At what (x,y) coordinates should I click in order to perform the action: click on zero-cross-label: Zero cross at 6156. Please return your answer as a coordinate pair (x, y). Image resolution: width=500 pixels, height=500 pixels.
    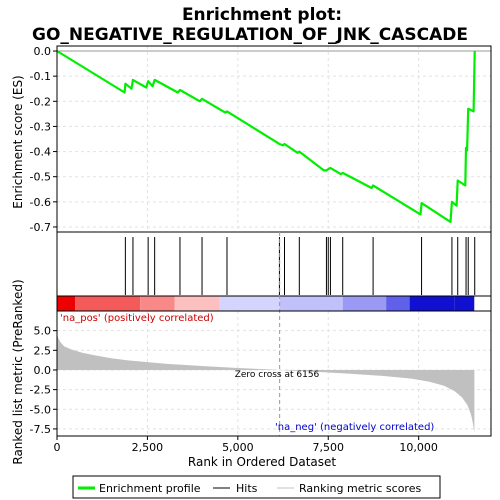
    Looking at the image, I should click on (277, 375).